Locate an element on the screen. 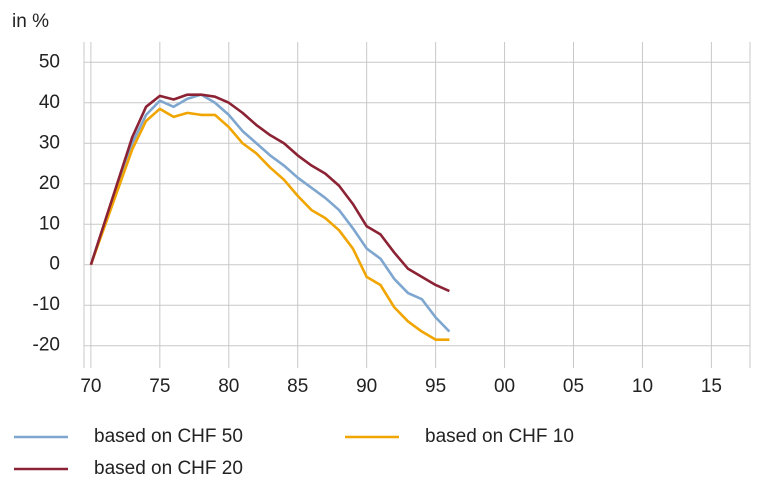 The image size is (760, 484). legend-label: based on CHF 20 is located at coordinates (168, 468).